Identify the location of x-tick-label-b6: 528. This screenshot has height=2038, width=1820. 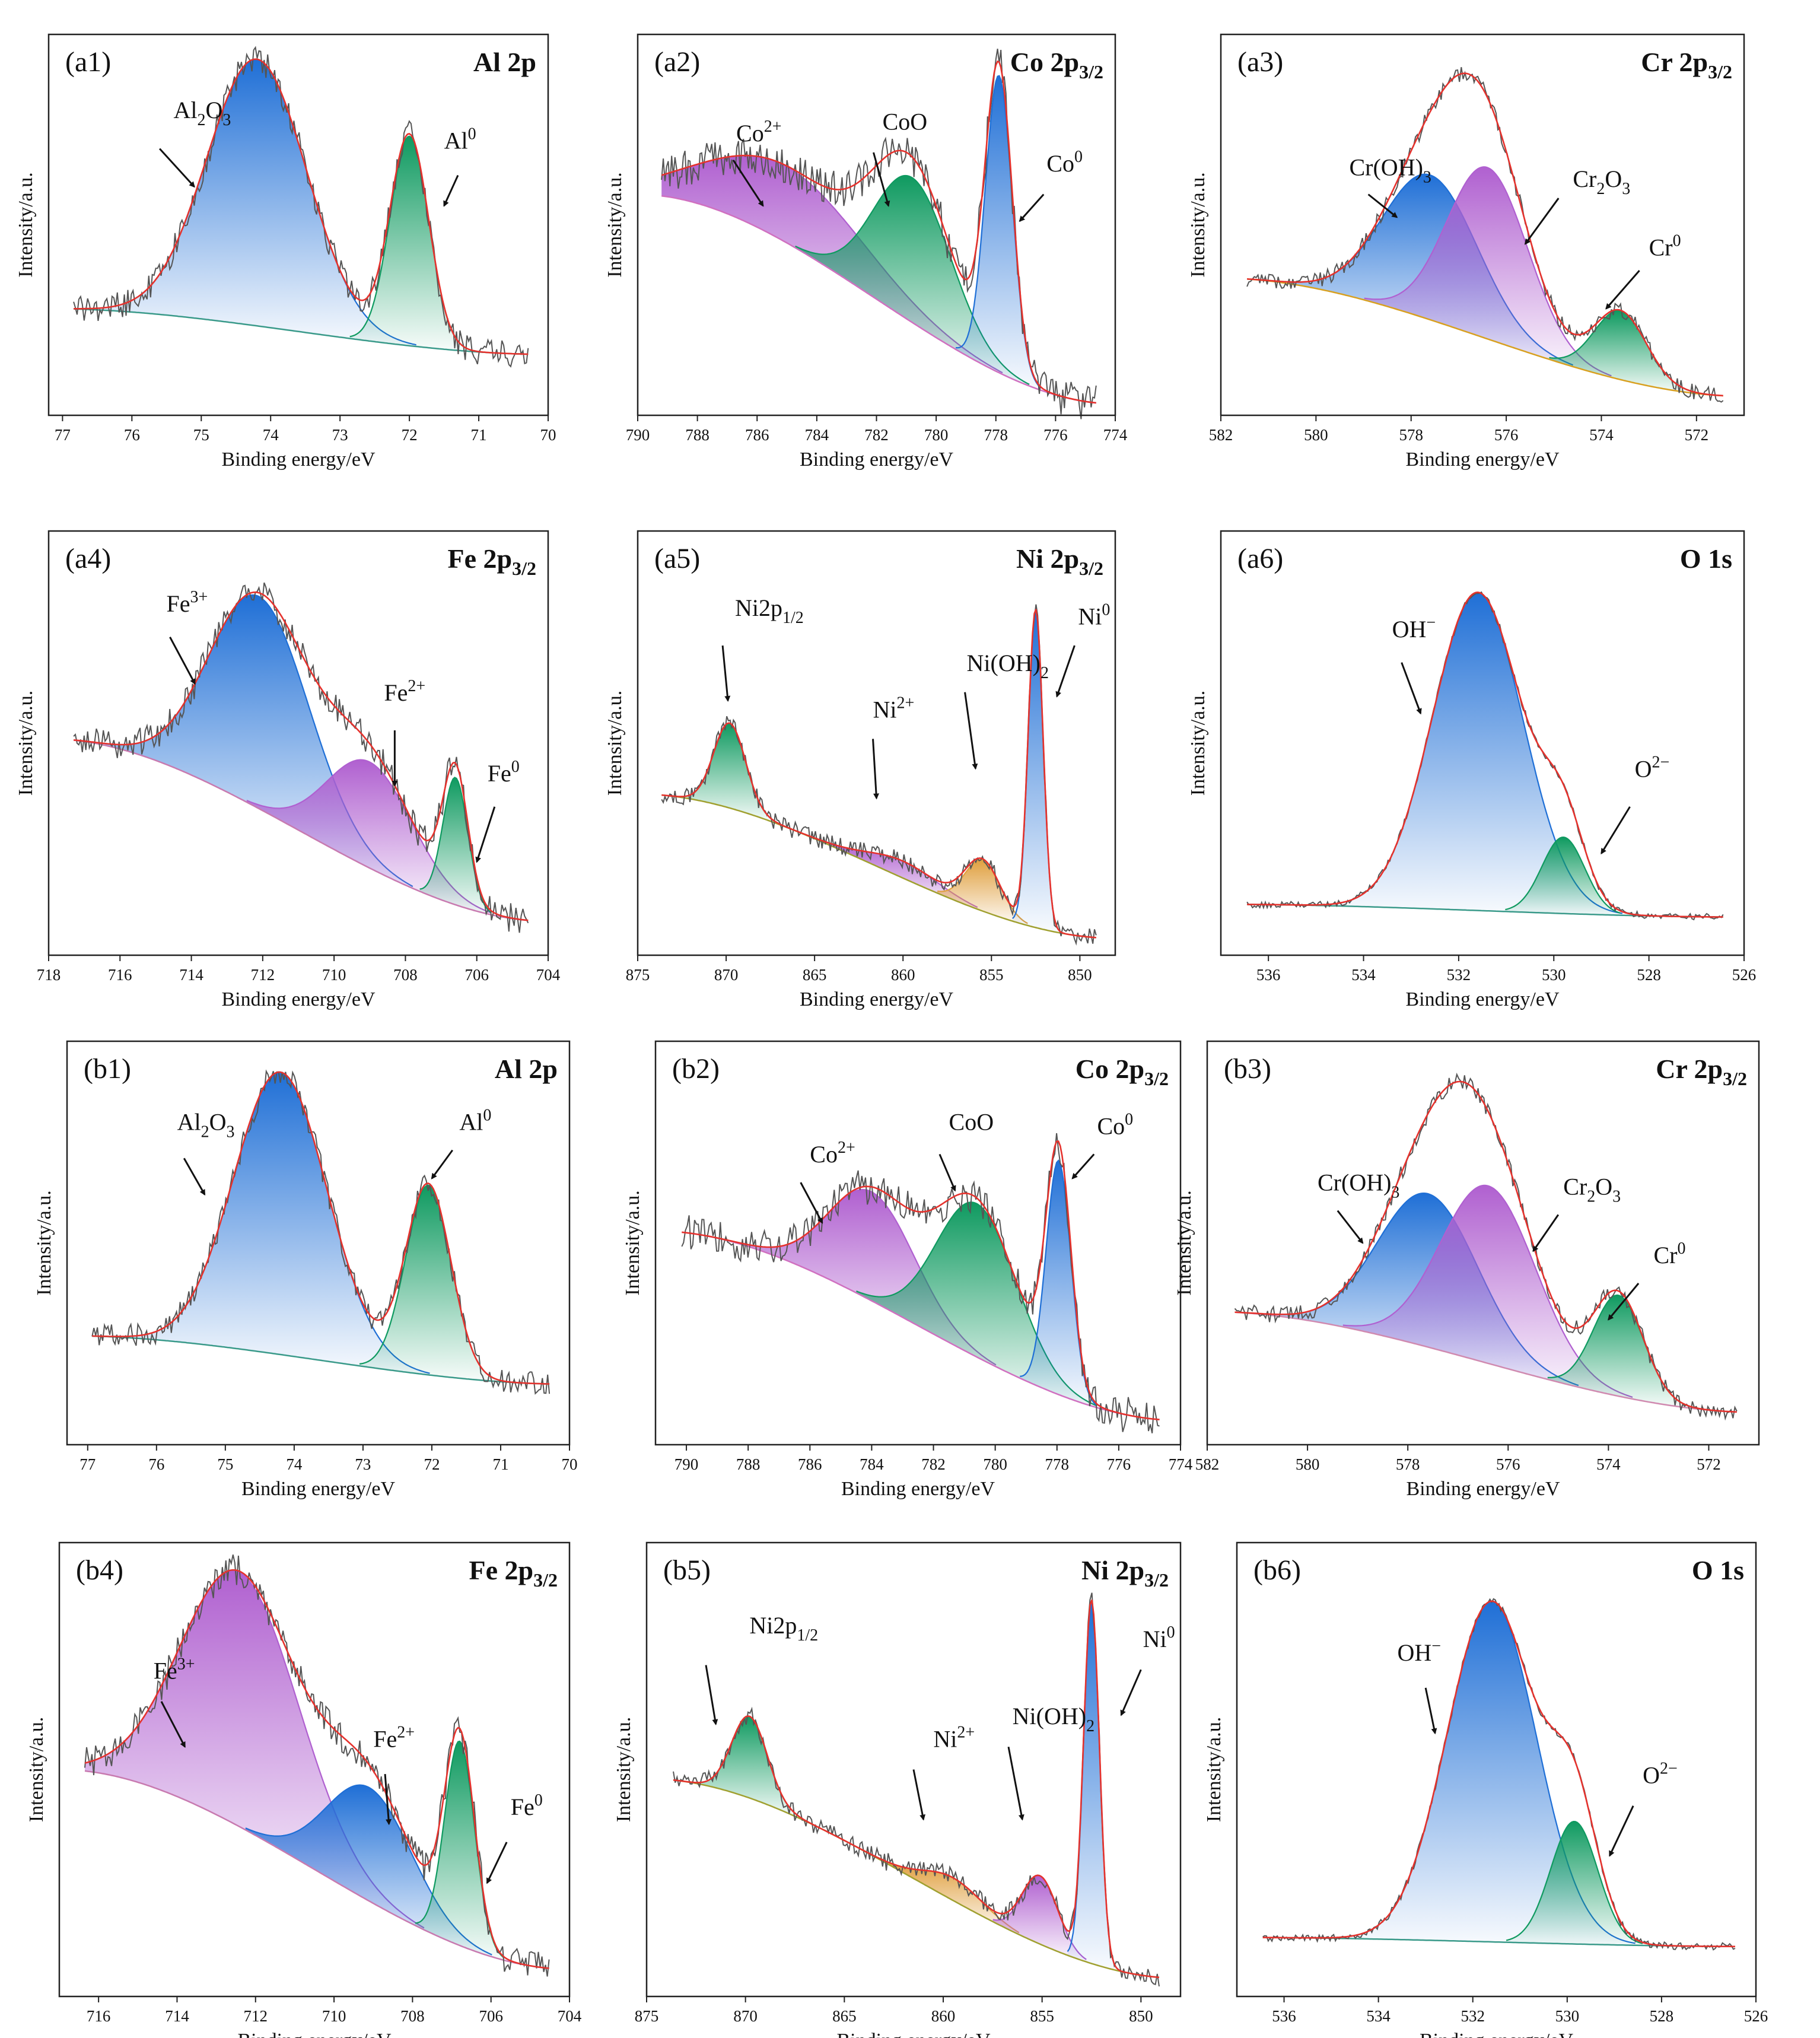
(1662, 2016).